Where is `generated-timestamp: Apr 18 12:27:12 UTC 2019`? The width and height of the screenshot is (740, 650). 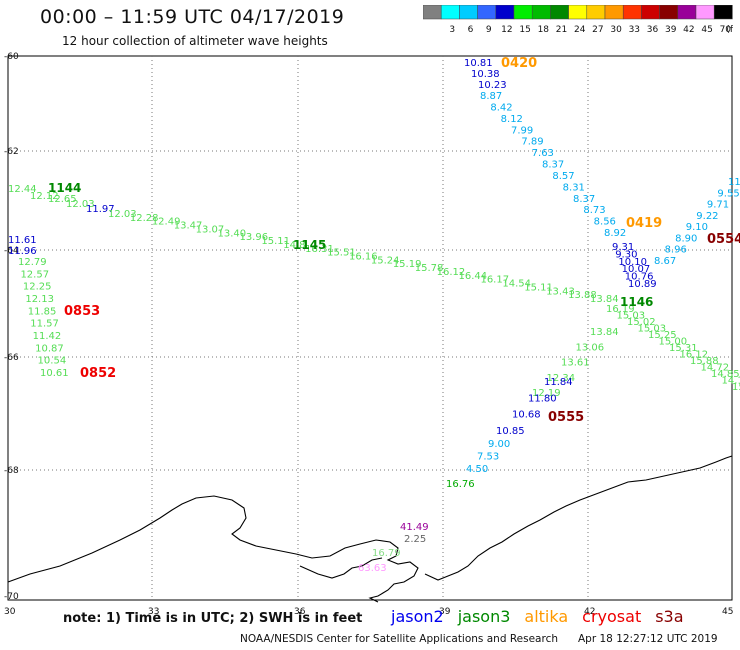
generated-timestamp: Apr 18 12:27:12 UTC 2019 is located at coordinates (648, 639).